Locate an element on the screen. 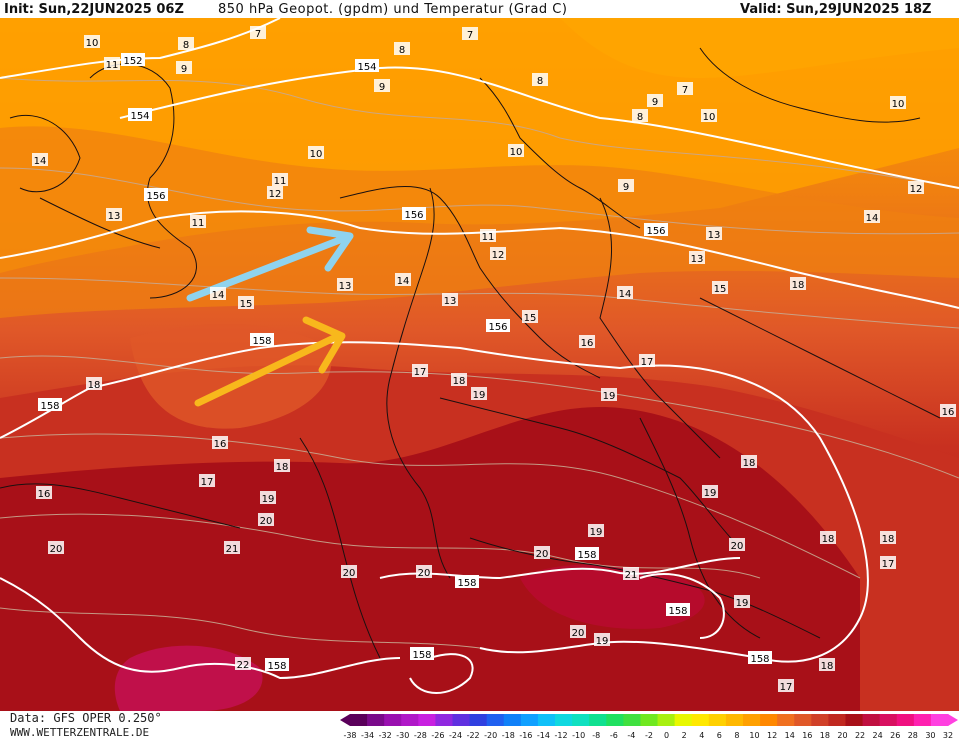 Image resolution: width=959 pixels, height=741 pixels. colorbar-tick-label: 8 is located at coordinates (736, 735).